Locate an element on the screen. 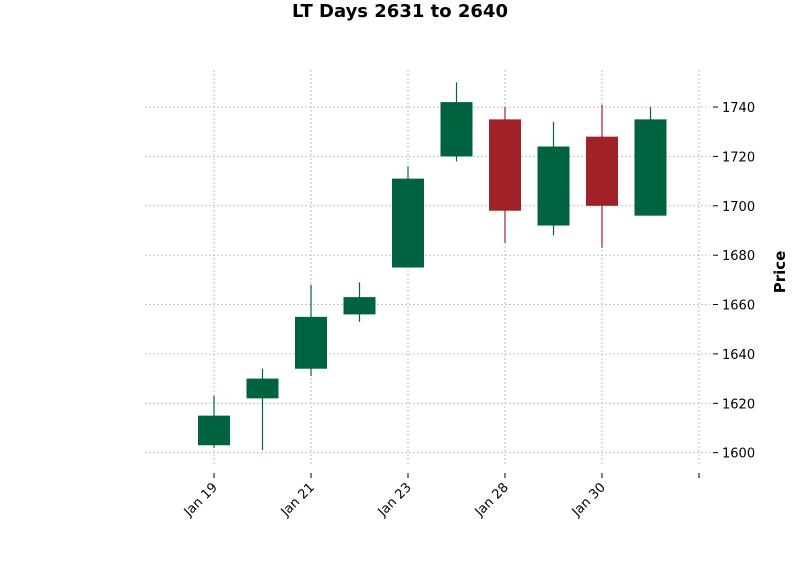  y-tick-label: 1700 is located at coordinates (738, 207).